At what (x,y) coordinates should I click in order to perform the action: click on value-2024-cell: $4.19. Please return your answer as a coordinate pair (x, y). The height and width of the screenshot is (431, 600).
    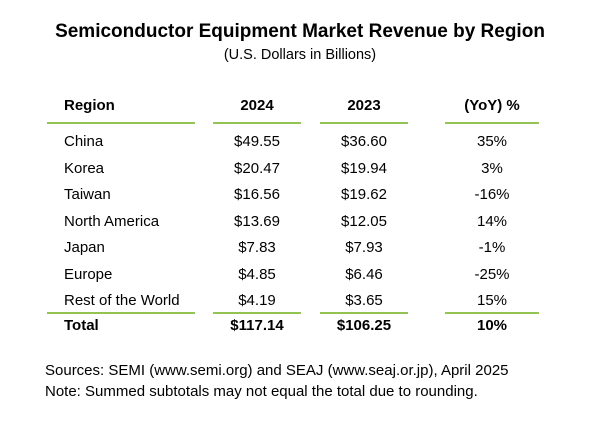
    Looking at the image, I should click on (257, 300).